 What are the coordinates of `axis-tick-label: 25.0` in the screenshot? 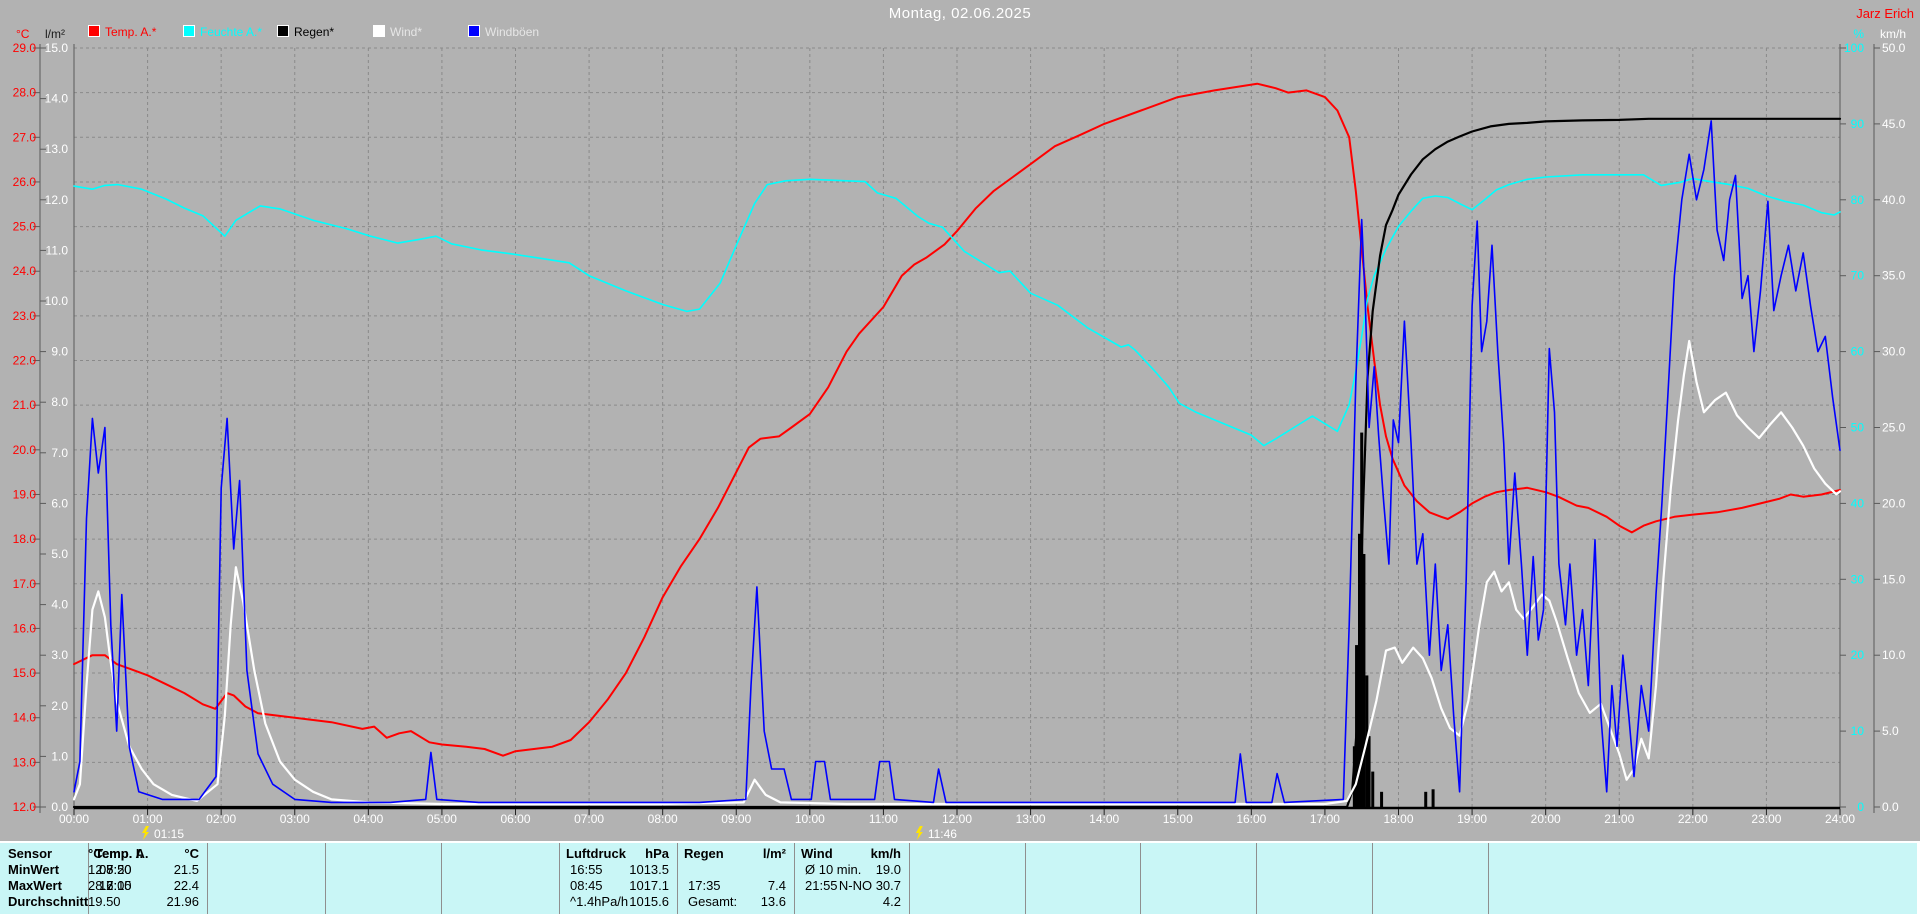 It's located at (25, 227).